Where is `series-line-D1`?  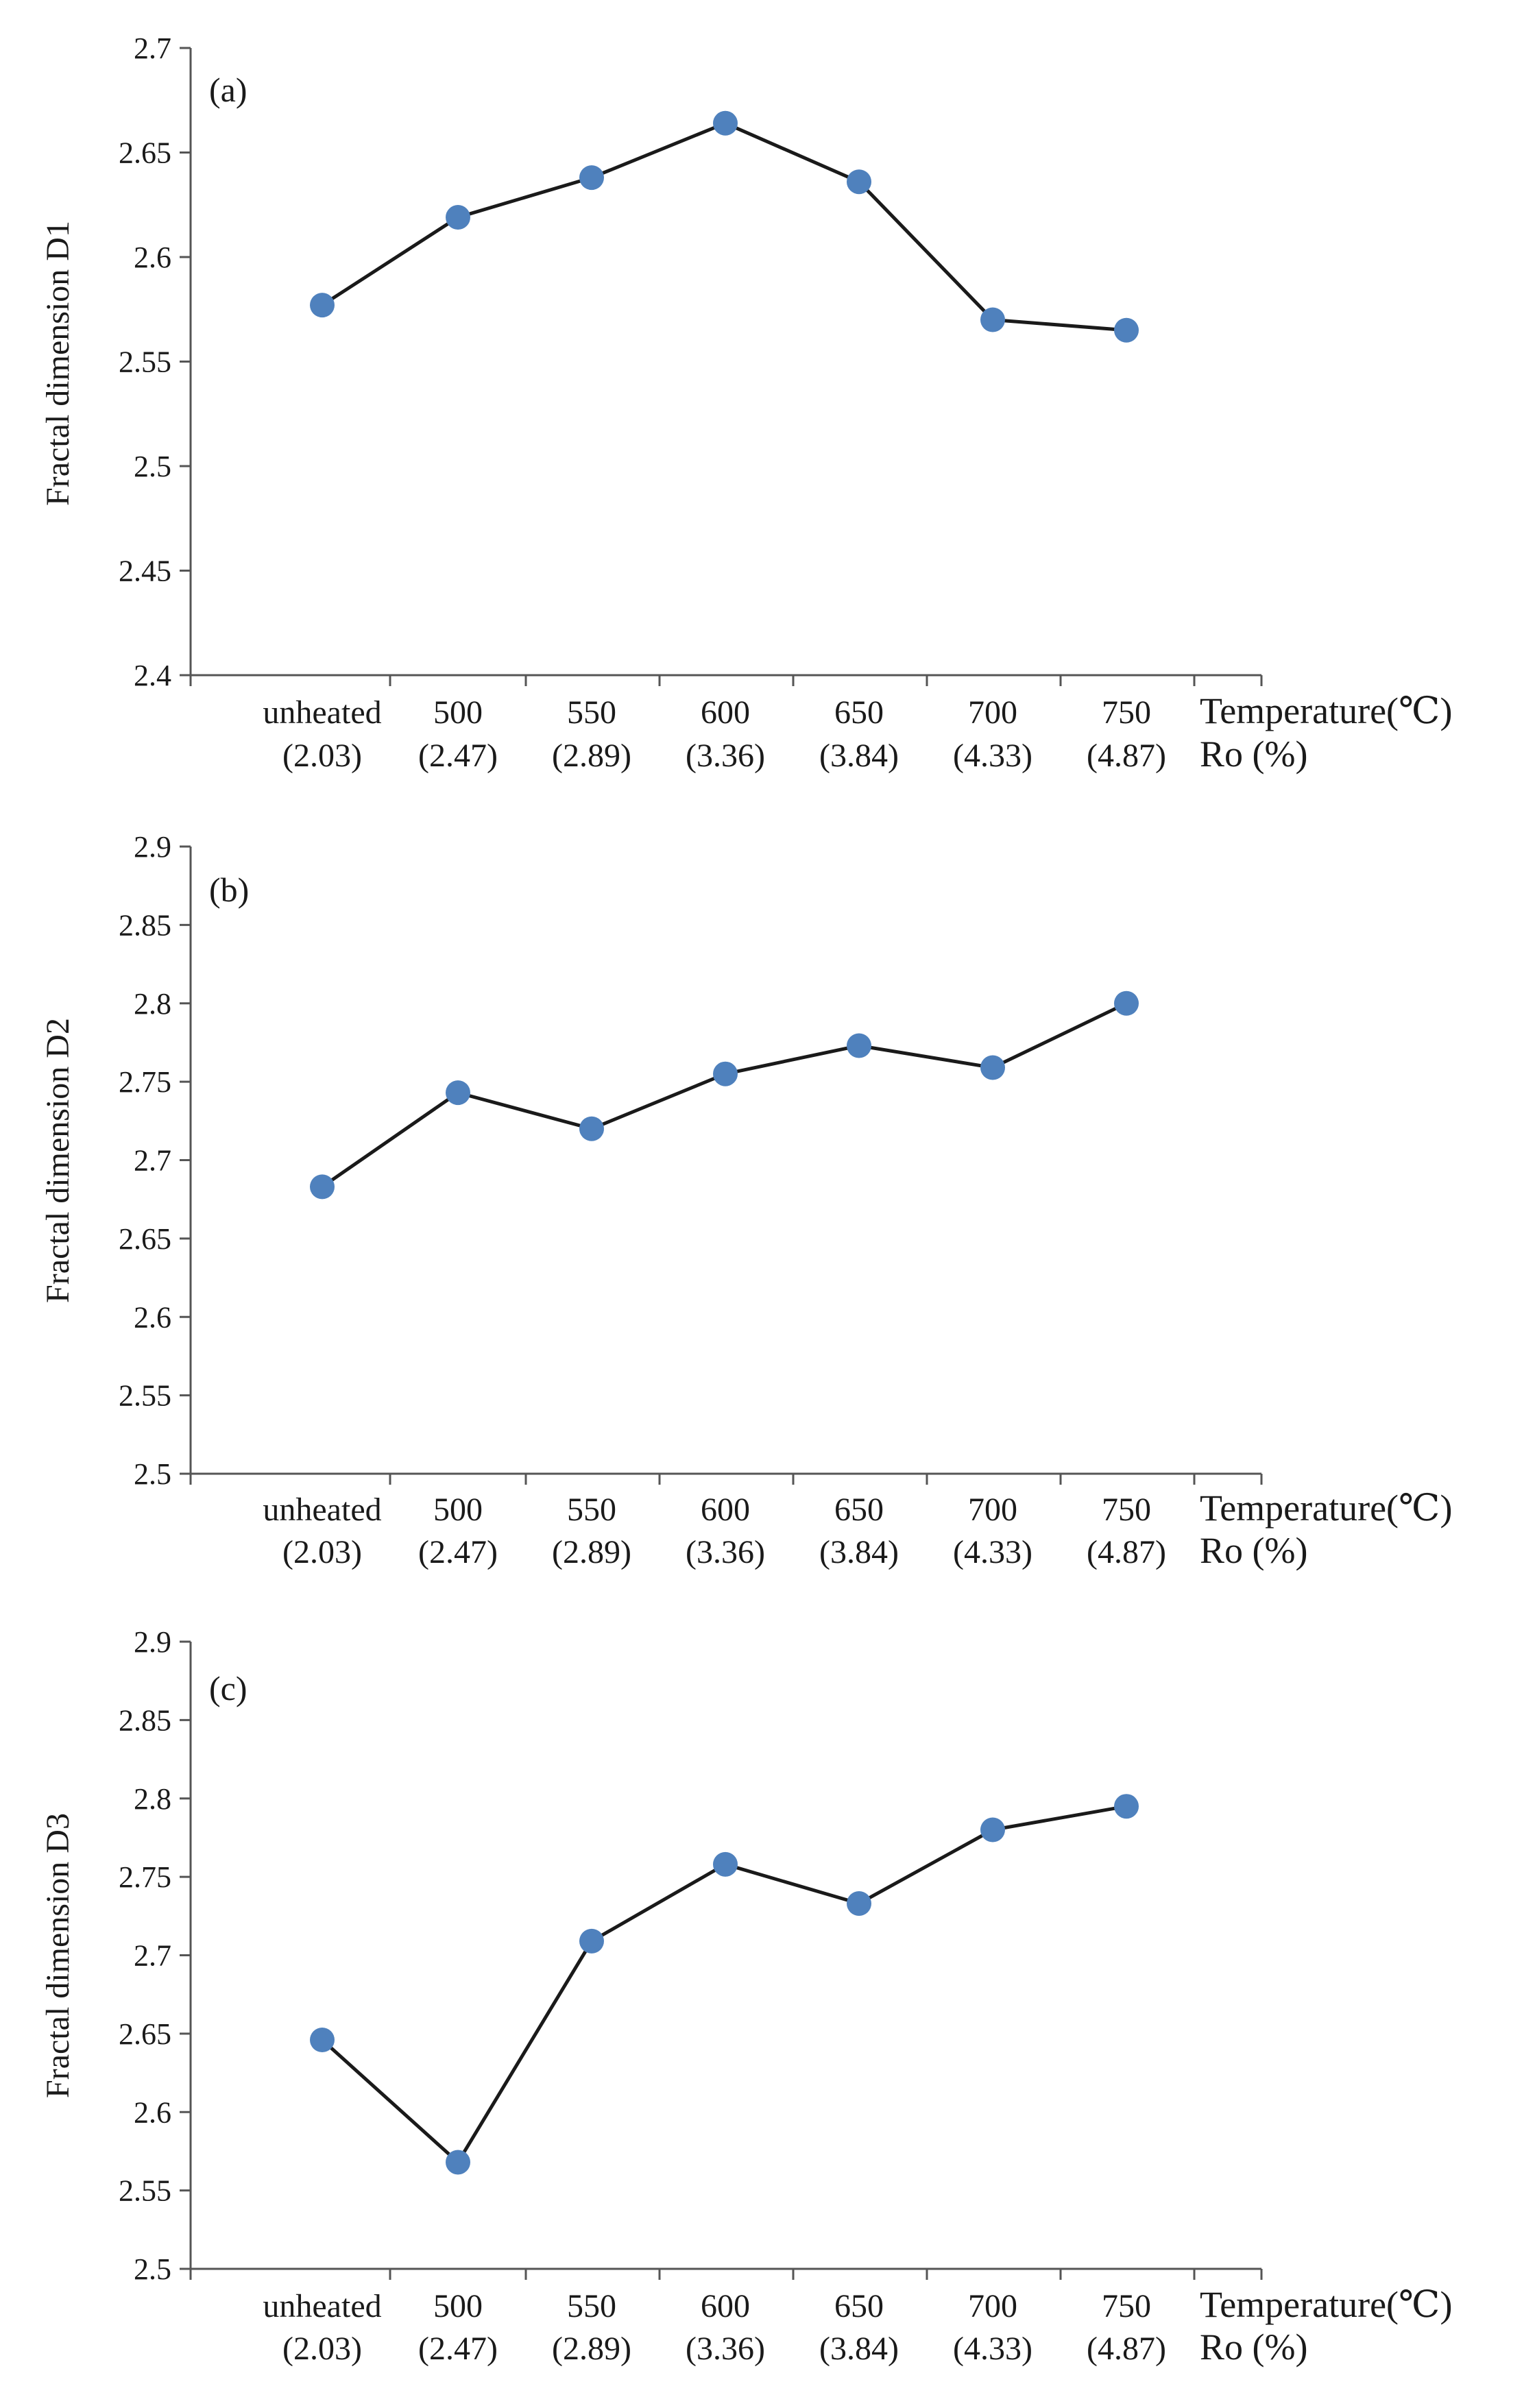
series-line-D1 is located at coordinates (724, 227).